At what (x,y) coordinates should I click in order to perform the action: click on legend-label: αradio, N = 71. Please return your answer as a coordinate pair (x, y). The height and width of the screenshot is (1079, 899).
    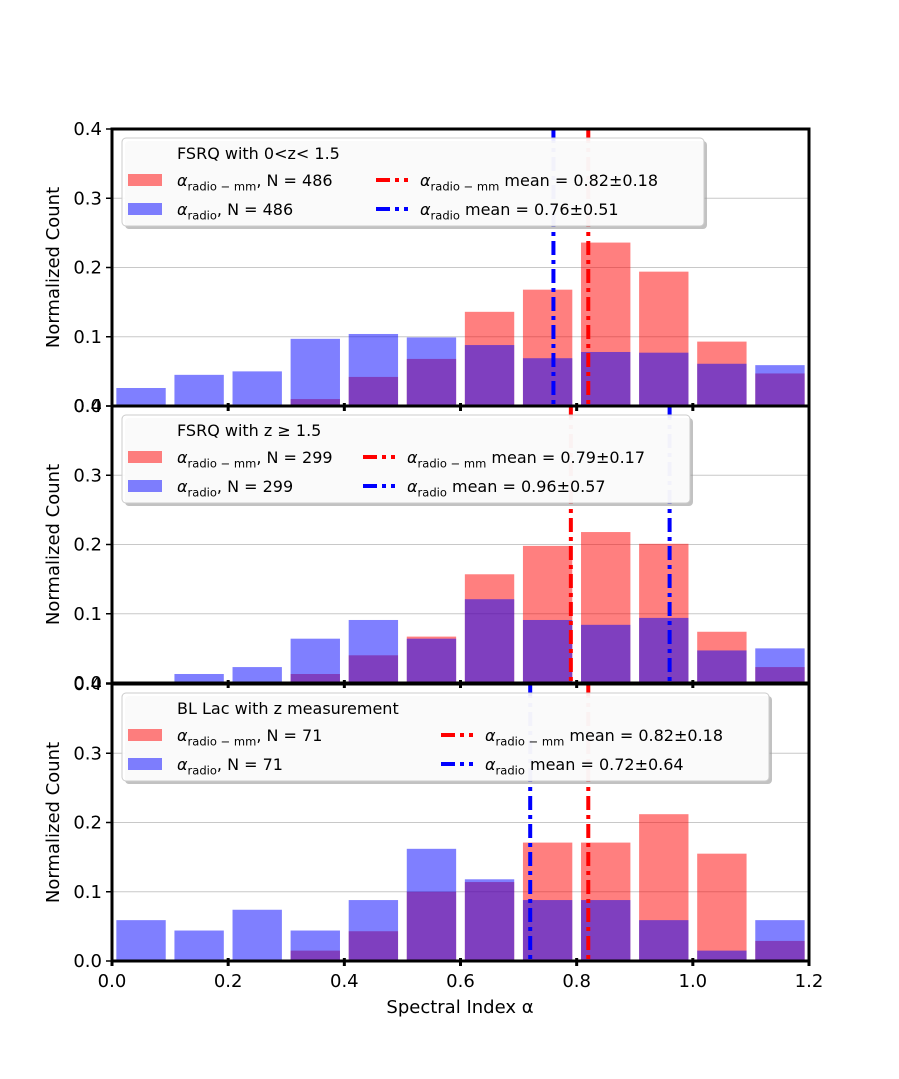
    Looking at the image, I should click on (230, 766).